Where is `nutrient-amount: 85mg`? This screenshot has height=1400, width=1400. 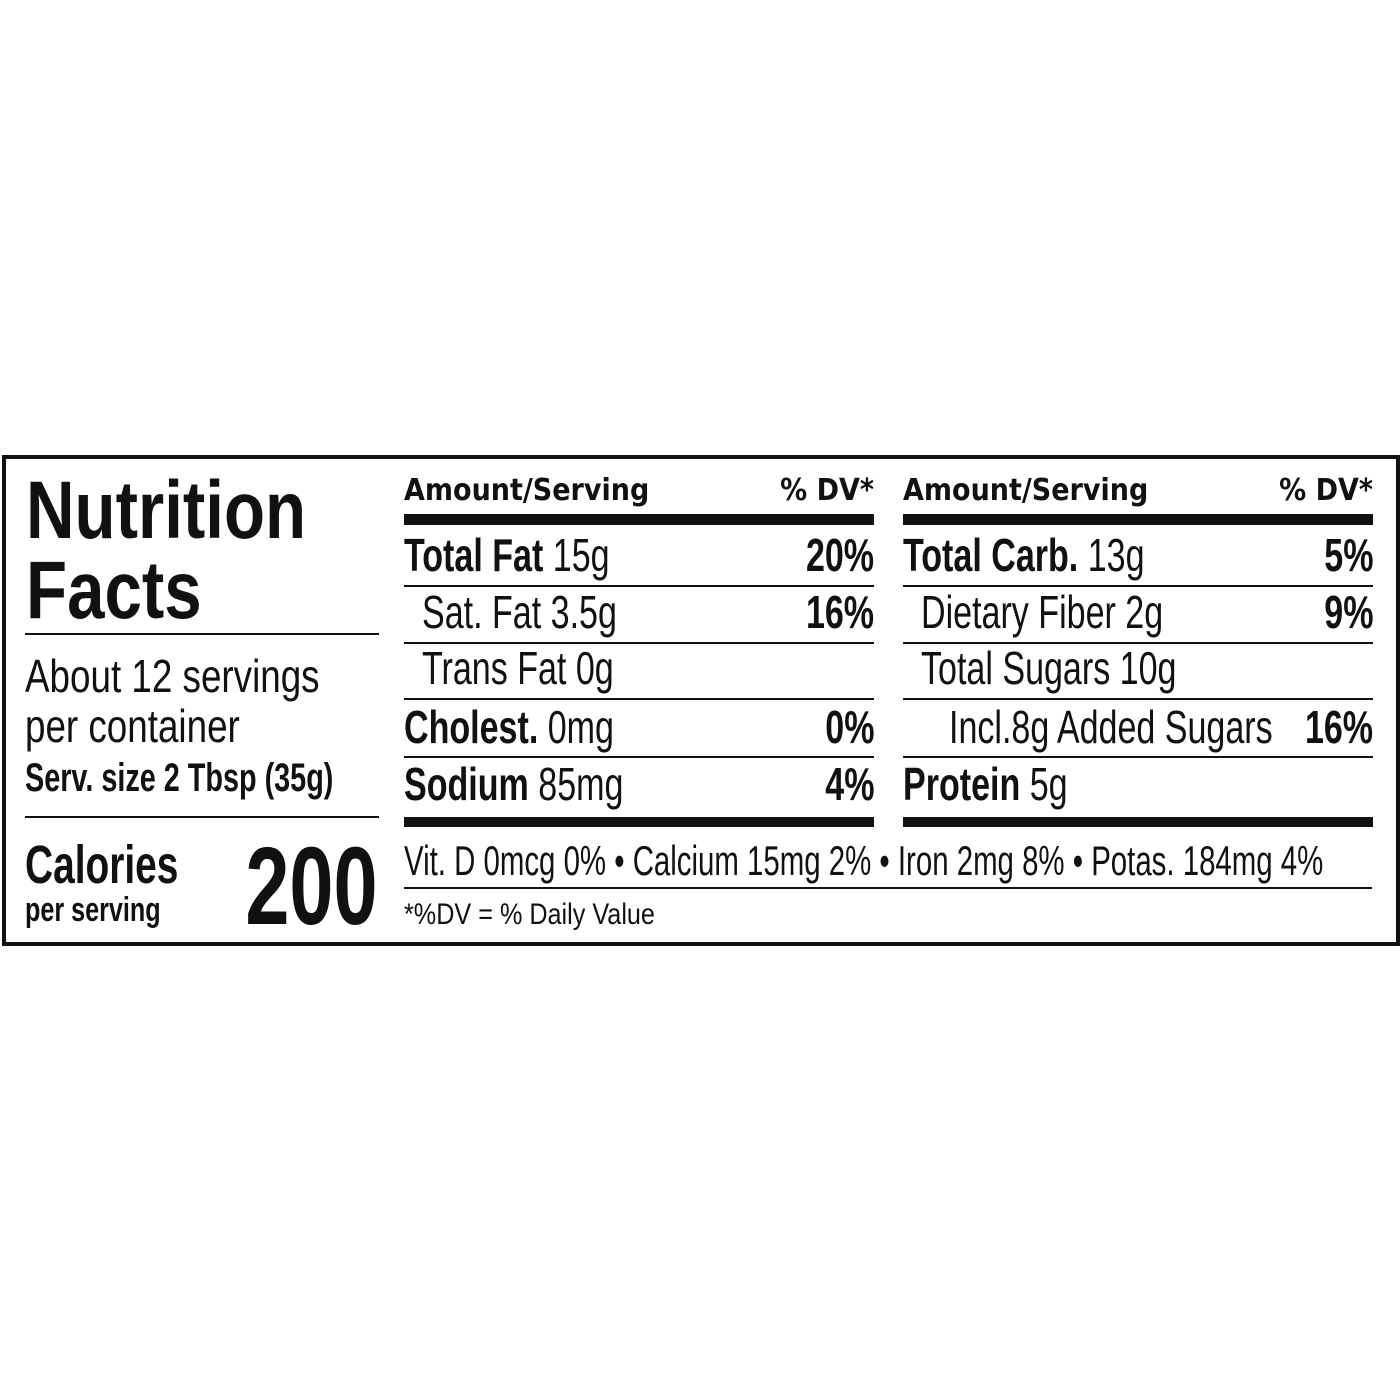 nutrient-amount: 85mg is located at coordinates (581, 784).